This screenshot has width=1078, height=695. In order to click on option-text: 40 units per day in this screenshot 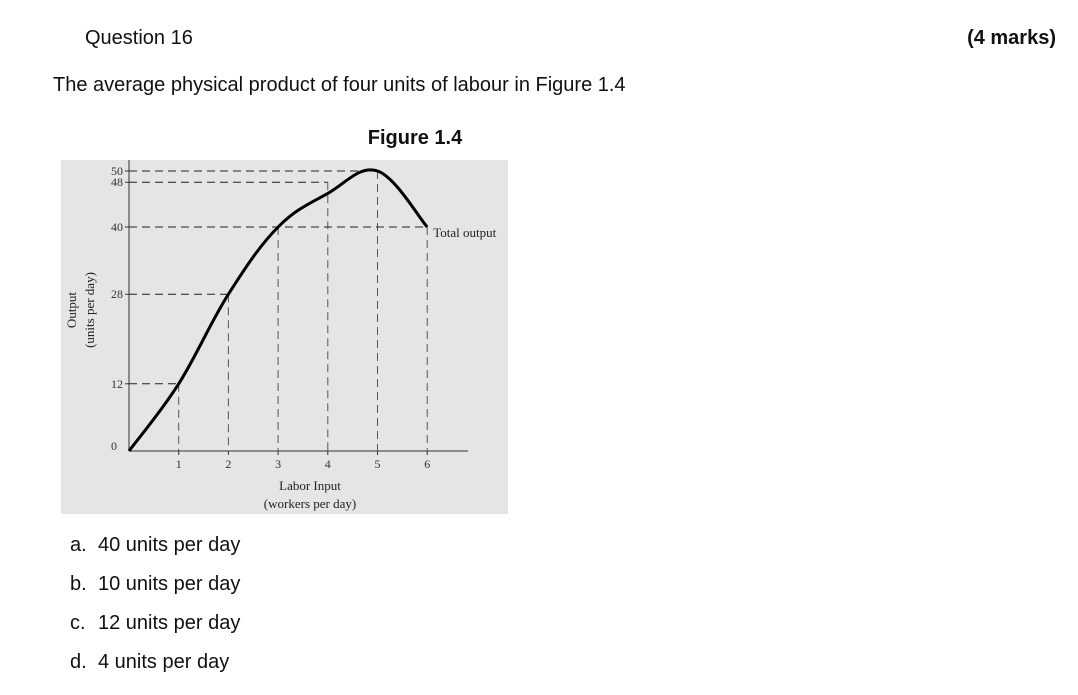, I will do `click(169, 545)`.